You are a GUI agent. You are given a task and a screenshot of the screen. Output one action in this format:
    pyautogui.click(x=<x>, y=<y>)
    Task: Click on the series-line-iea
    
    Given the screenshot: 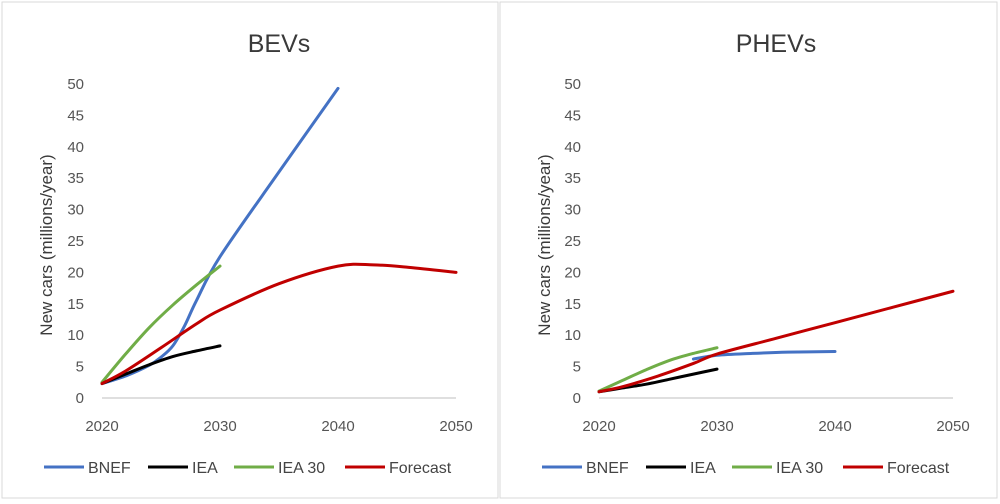 What is the action you would take?
    pyautogui.click(x=161, y=365)
    